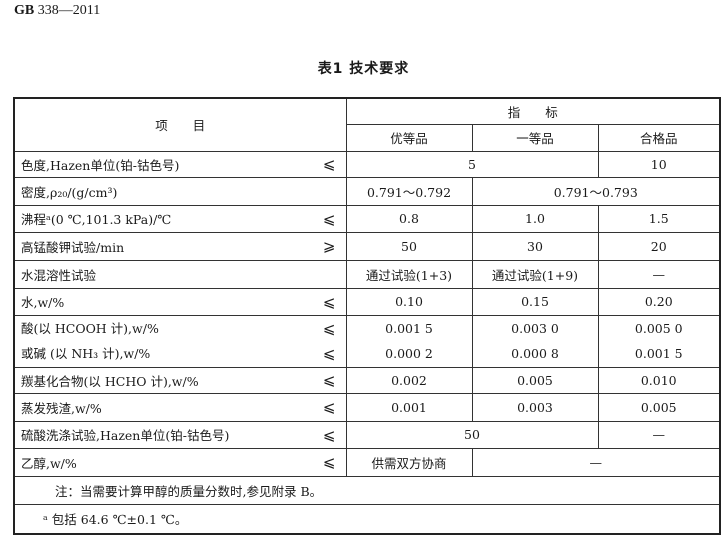 Image resolution: width=727 pixels, height=537 pixels. What do you see at coordinates (409, 191) in the screenshot?
I see `cell-value: 0.791～0.792` at bounding box center [409, 191].